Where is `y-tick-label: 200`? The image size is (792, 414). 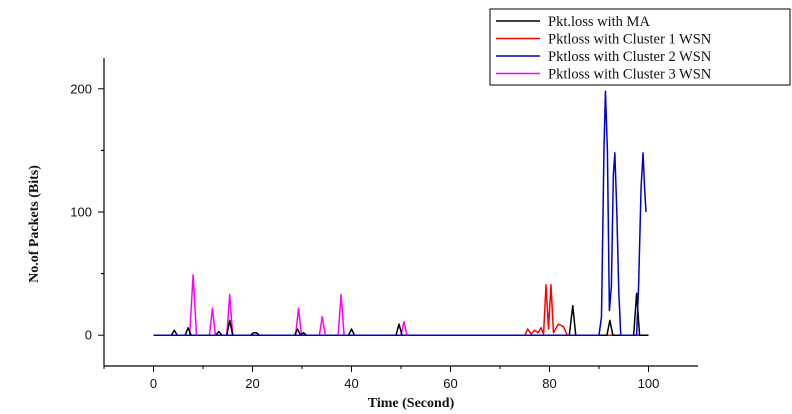
y-tick-label: 200 is located at coordinates (81, 88).